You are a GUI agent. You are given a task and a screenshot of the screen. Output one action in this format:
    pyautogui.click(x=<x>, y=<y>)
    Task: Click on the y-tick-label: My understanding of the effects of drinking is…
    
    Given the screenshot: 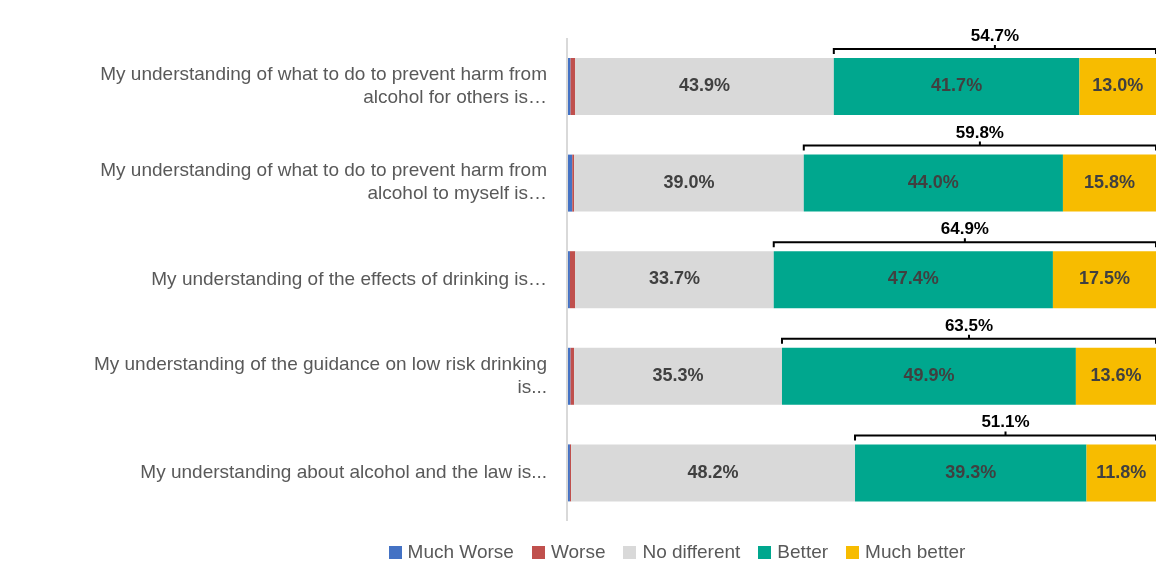 What is the action you would take?
    pyautogui.click(x=349, y=278)
    